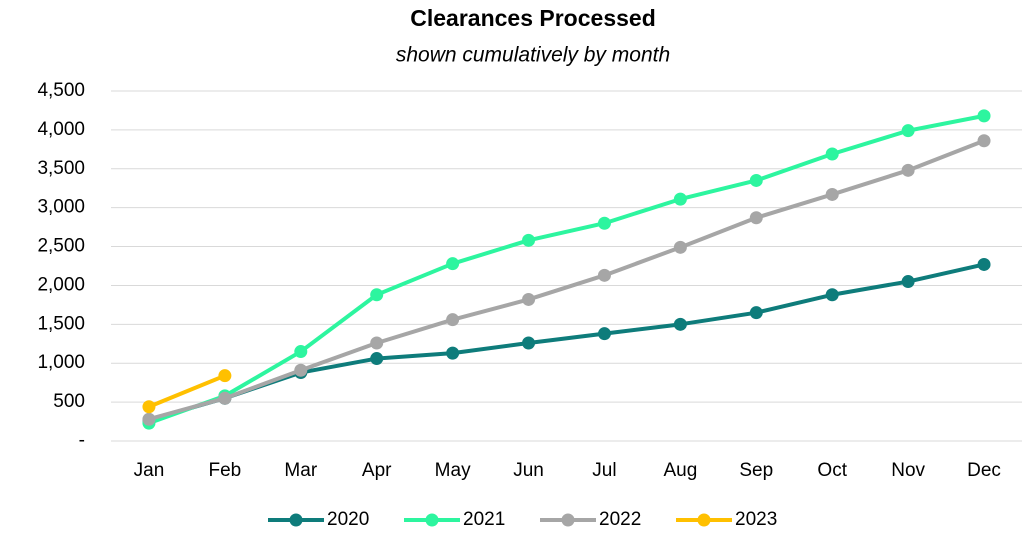 This screenshot has width=1028, height=533. I want to click on x-tick-label: Jan, so click(149, 470).